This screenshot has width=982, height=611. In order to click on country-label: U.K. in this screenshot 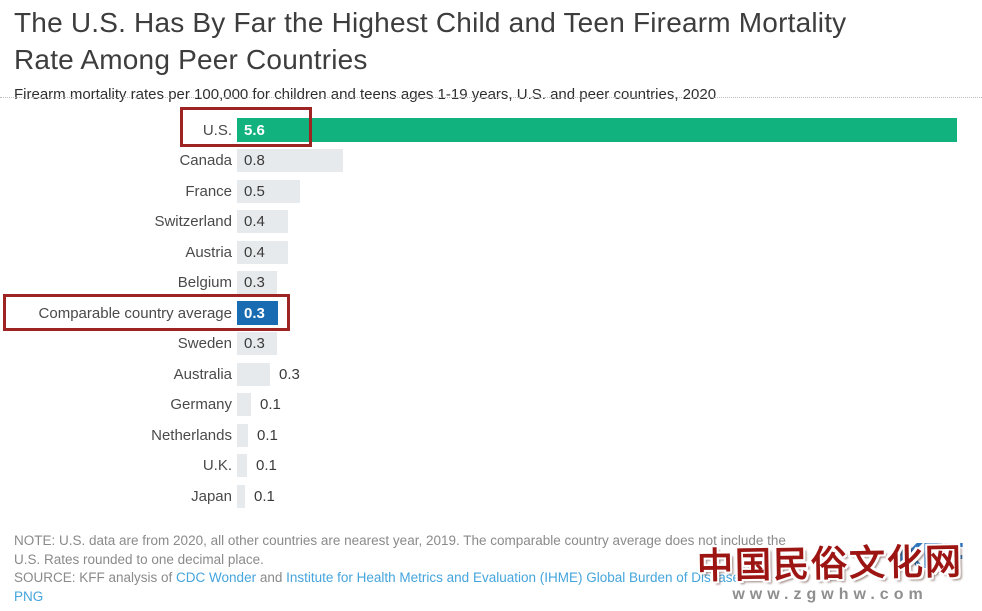, I will do `click(217, 466)`.